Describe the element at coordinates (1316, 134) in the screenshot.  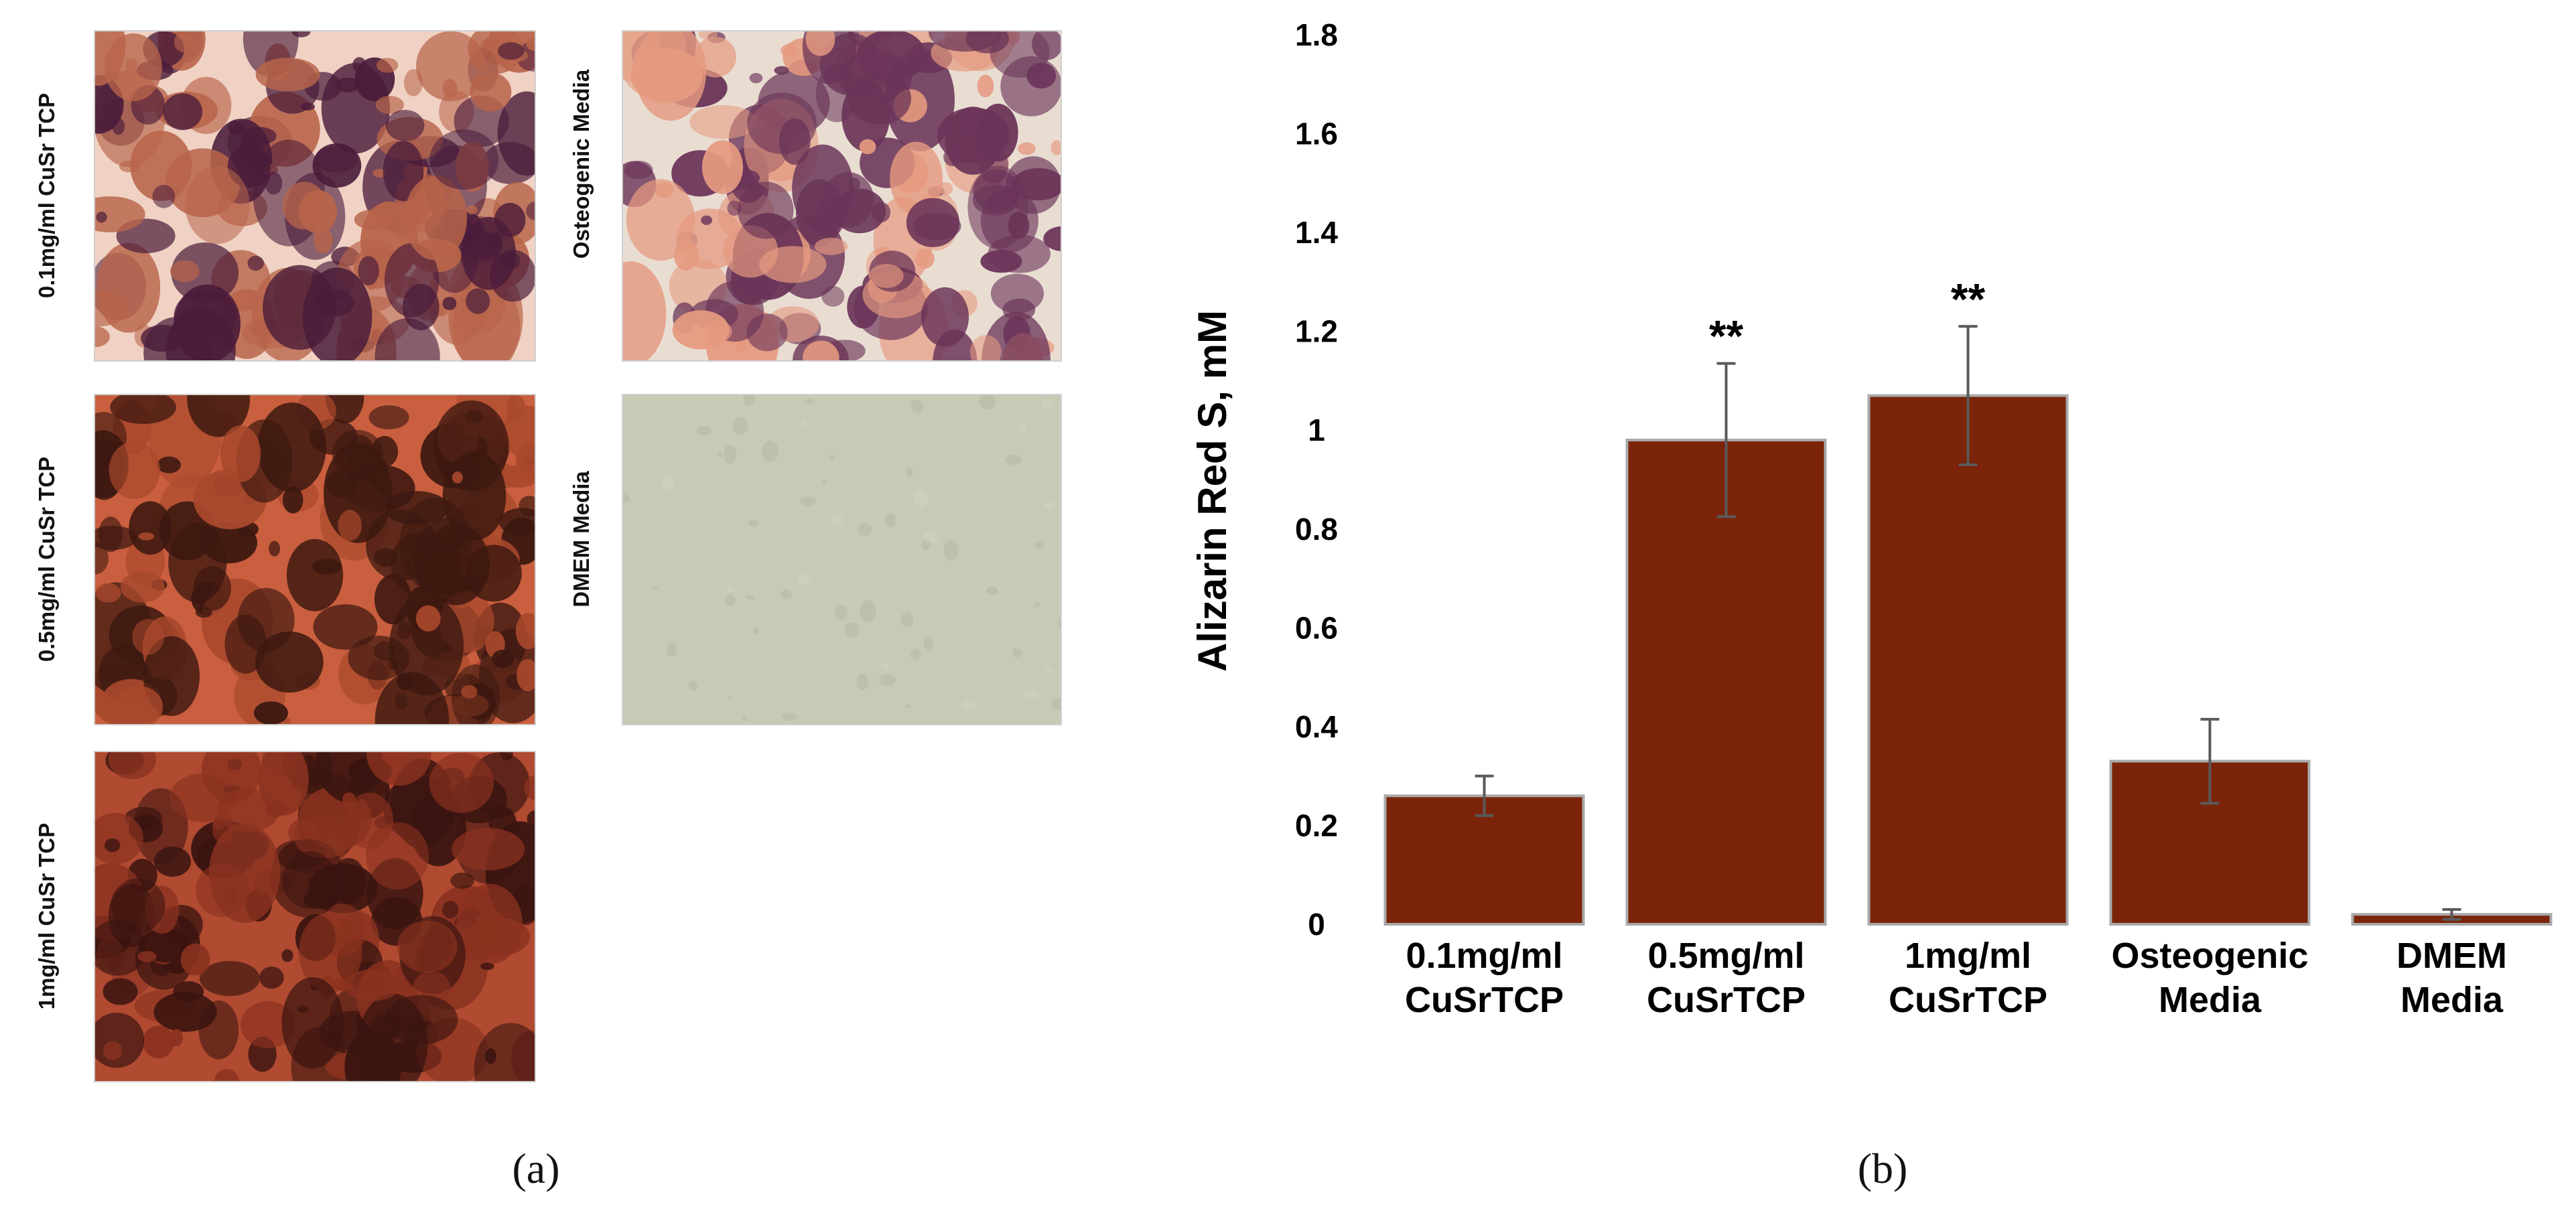
I see `y-tick-label: 1.6` at that location.